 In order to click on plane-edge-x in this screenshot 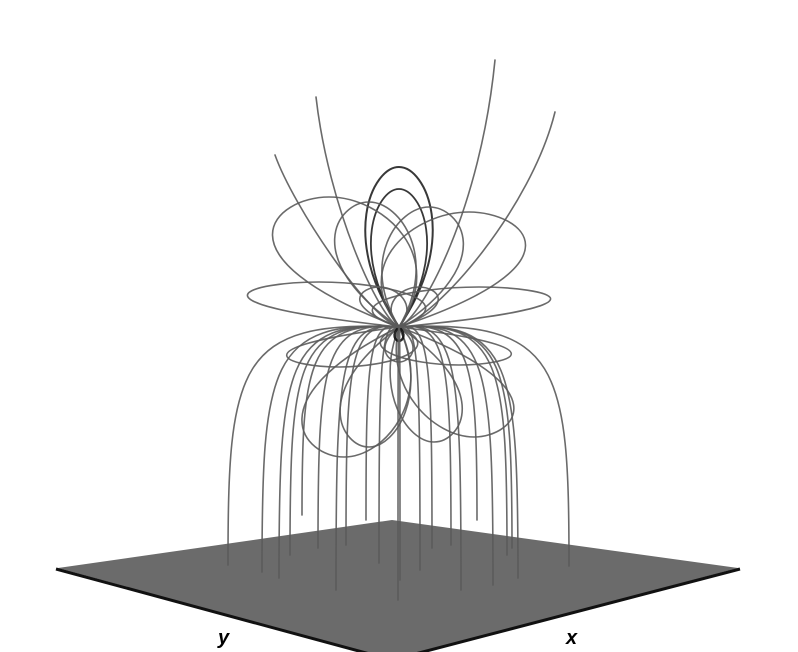, I will do `click(578, 609)`.